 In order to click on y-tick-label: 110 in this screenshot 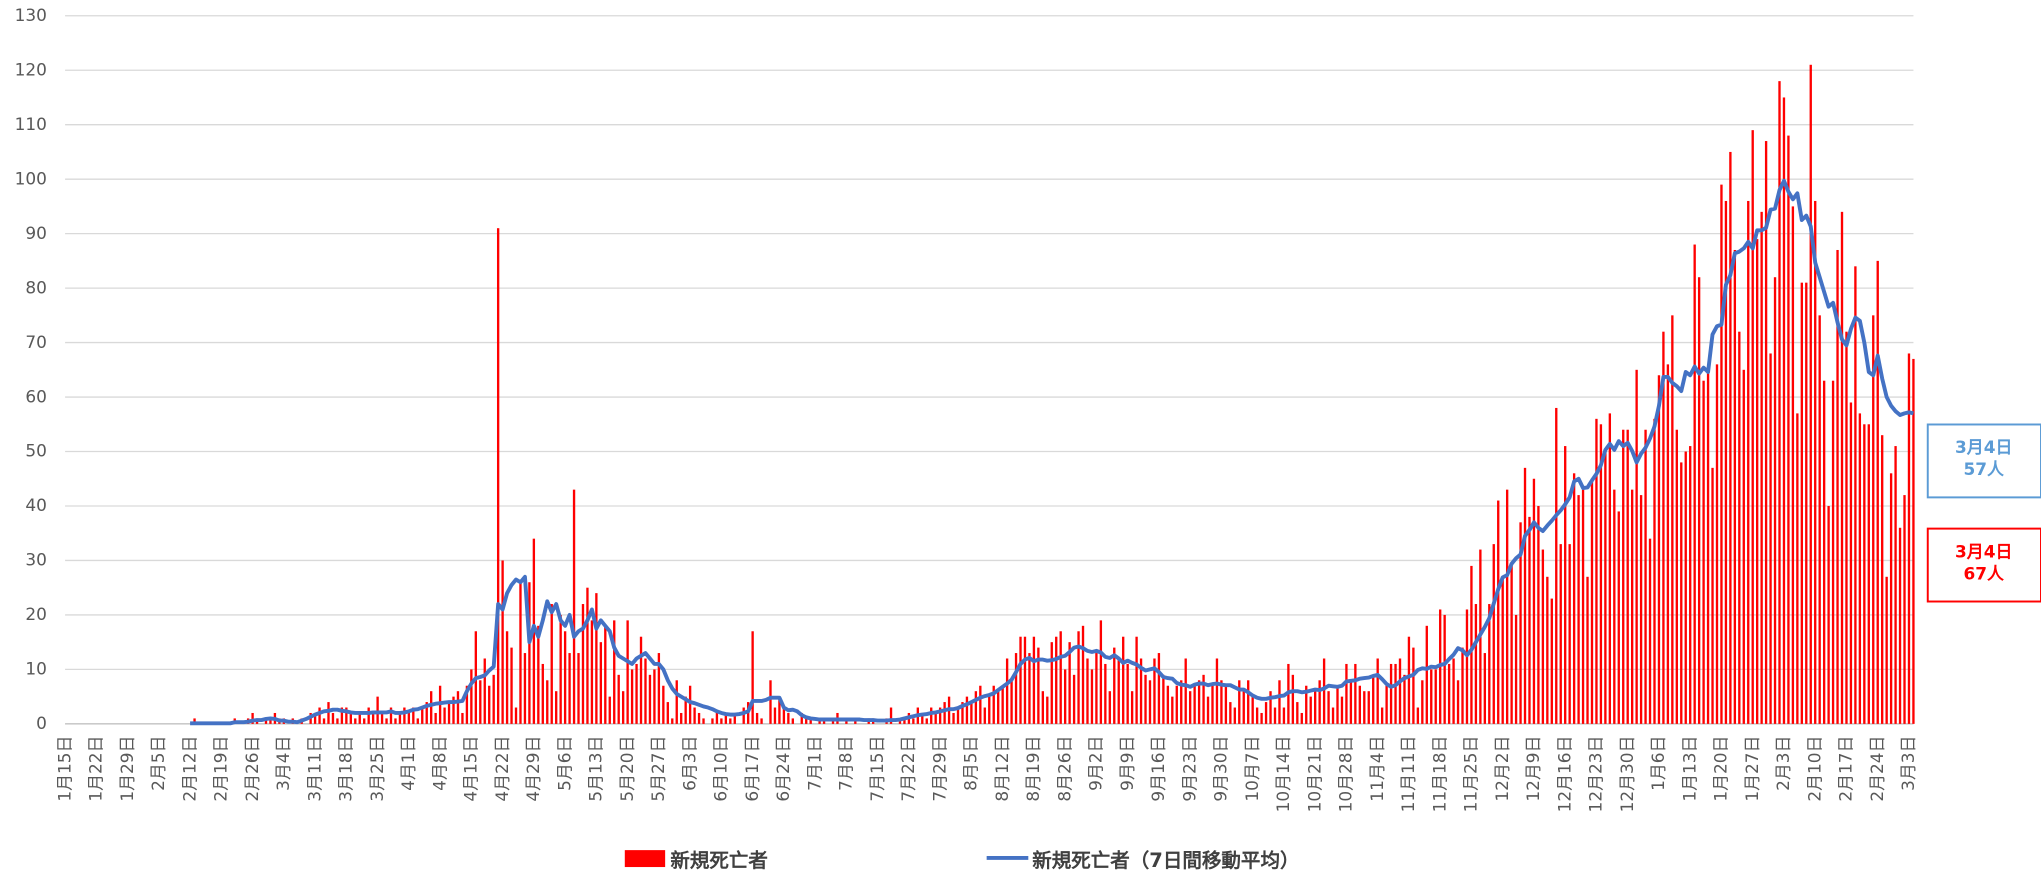, I will do `click(31, 124)`.